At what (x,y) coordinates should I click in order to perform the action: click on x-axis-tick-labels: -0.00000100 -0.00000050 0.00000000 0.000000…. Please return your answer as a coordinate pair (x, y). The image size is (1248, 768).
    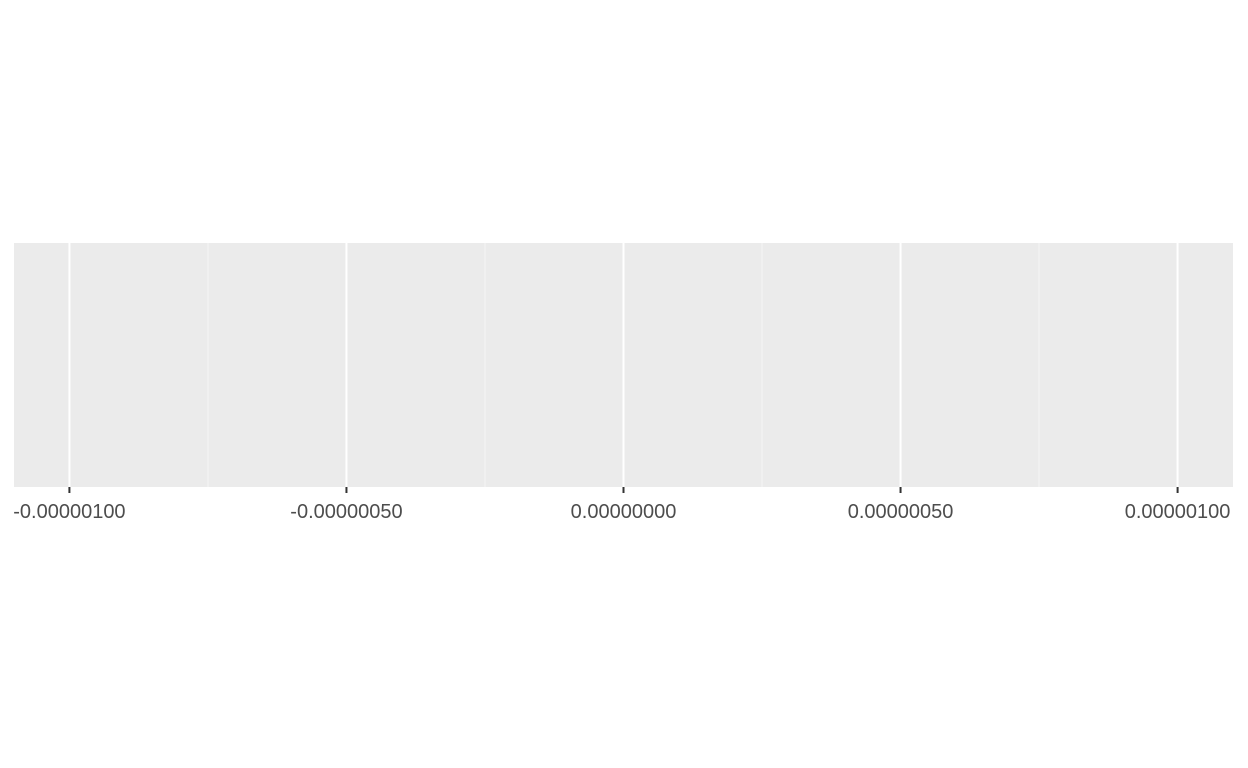
    Looking at the image, I should click on (621, 512).